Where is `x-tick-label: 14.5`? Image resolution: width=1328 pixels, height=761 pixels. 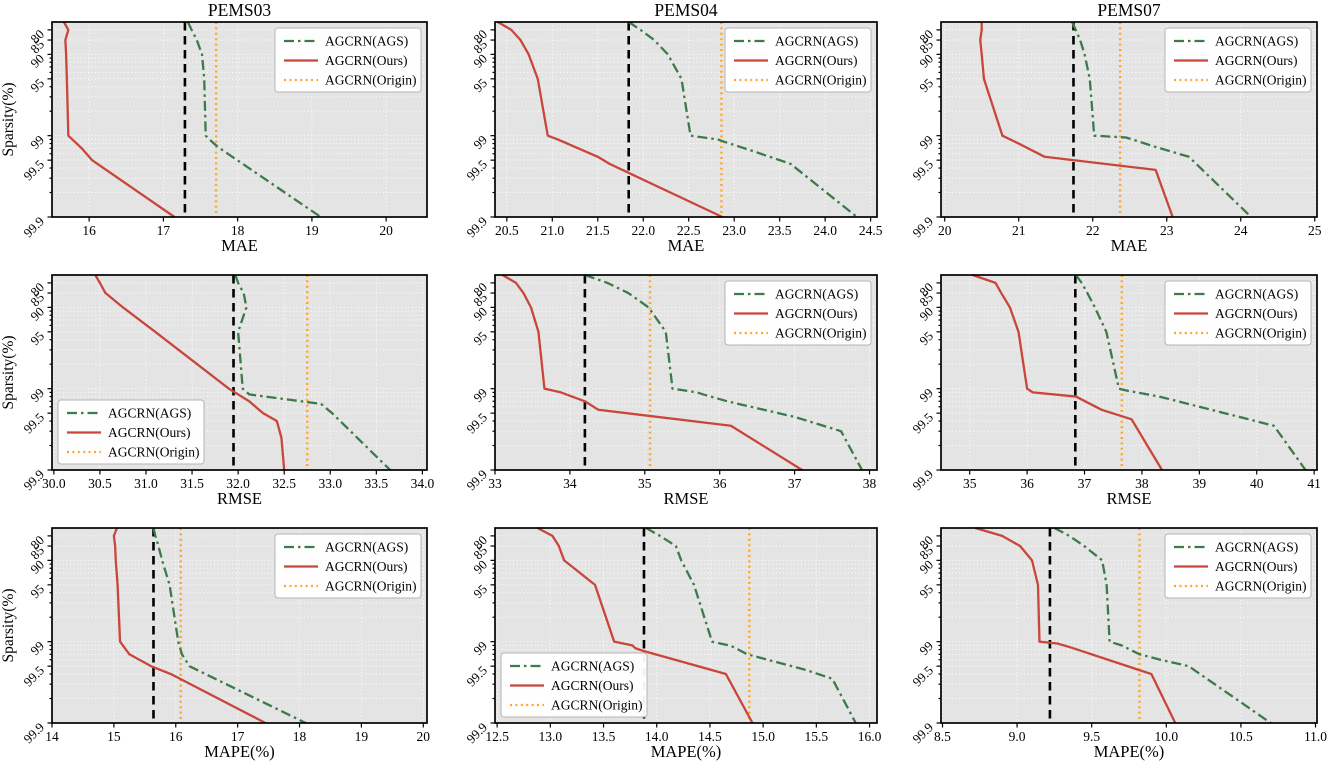 x-tick-label: 14.5 is located at coordinates (710, 736).